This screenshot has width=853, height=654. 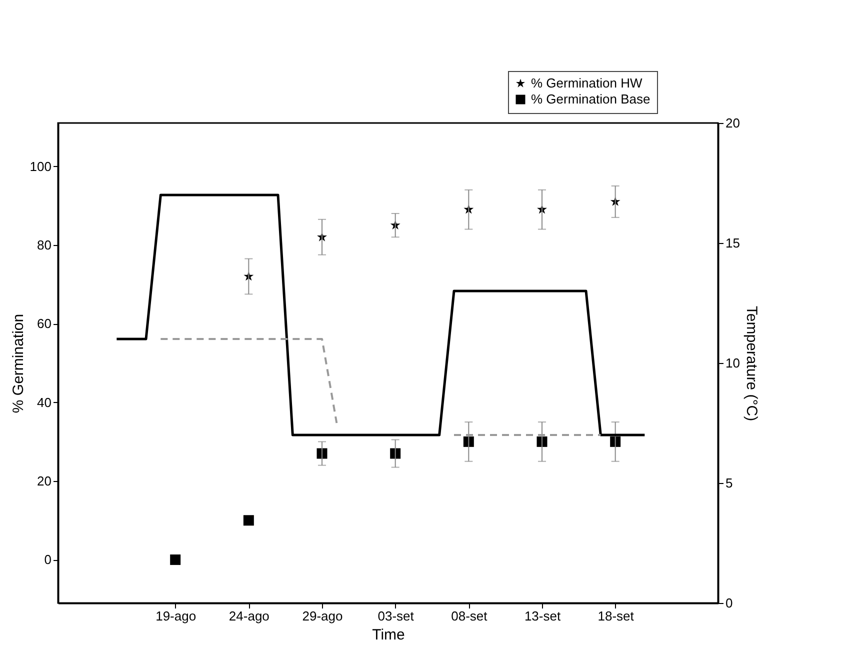 I want to click on y-tick-label: 100, so click(x=41, y=166).